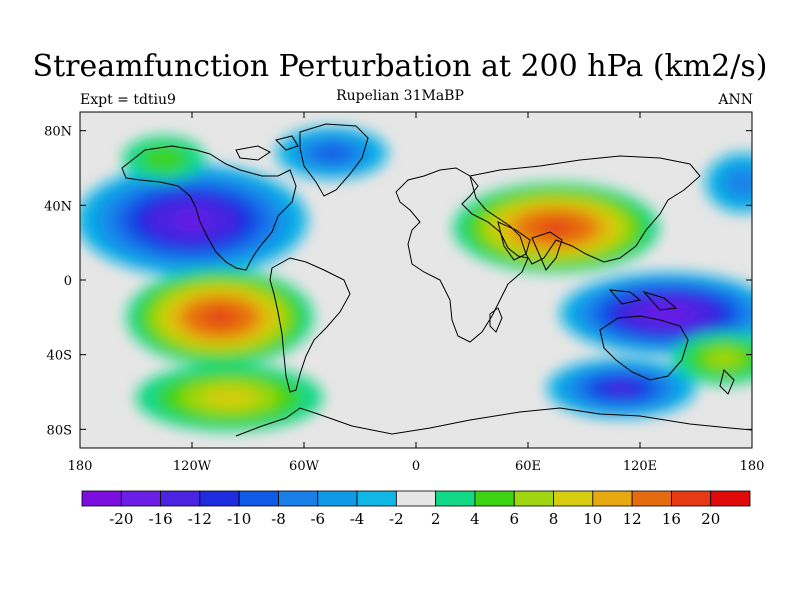 The image size is (800, 600). I want to click on coastline-new-zealand, so click(727, 382).